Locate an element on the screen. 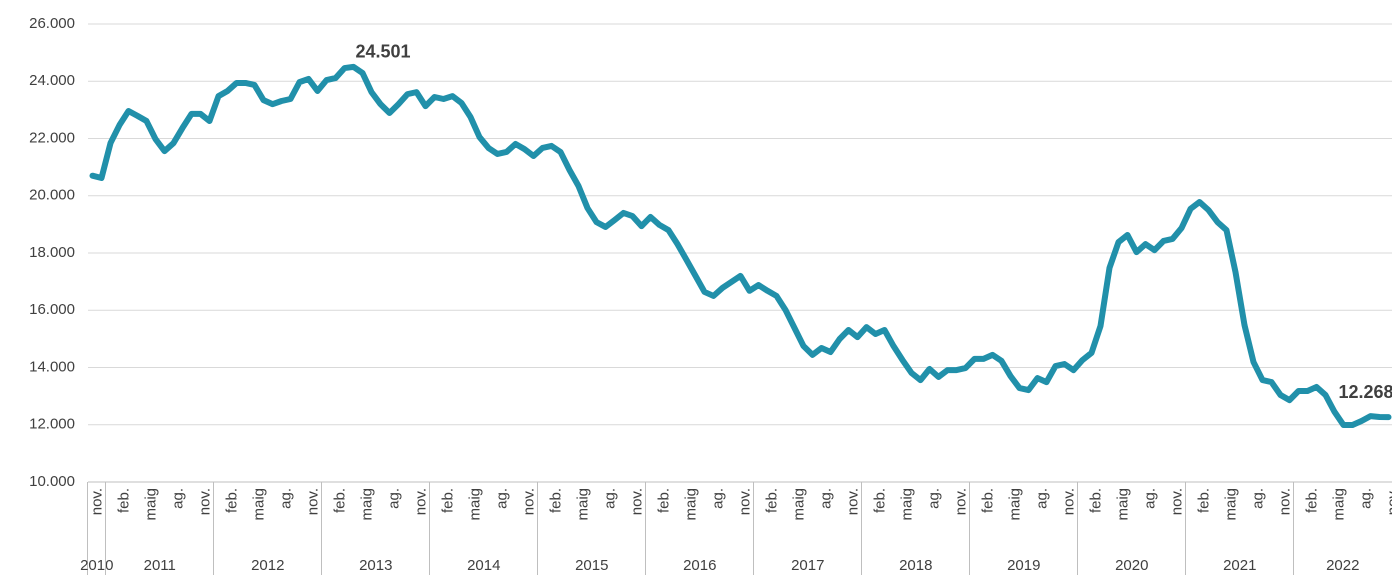  data-label: 24.501 is located at coordinates (383, 52).